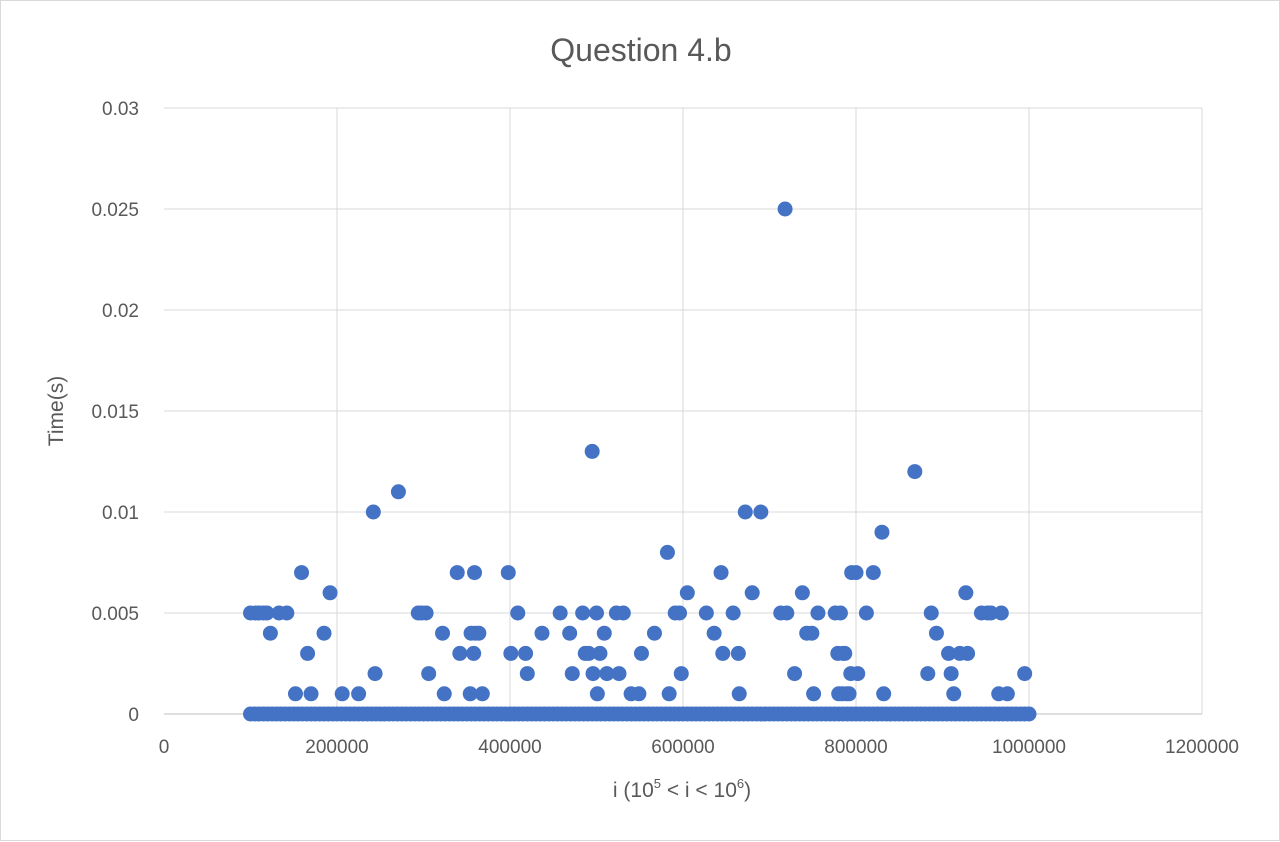 The width and height of the screenshot is (1280, 842). I want to click on x-axis-title: i (105 < i < 106), so click(682, 789).